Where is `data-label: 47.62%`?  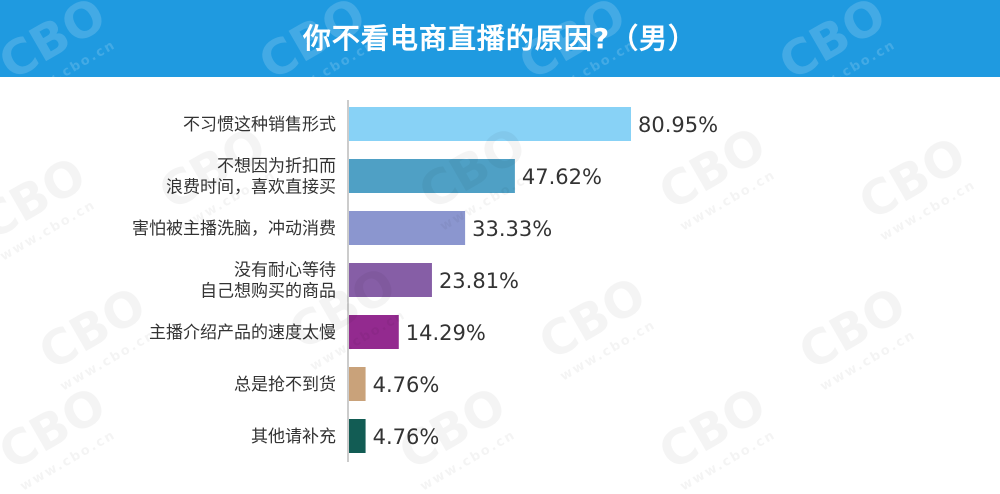
data-label: 47.62% is located at coordinates (562, 177).